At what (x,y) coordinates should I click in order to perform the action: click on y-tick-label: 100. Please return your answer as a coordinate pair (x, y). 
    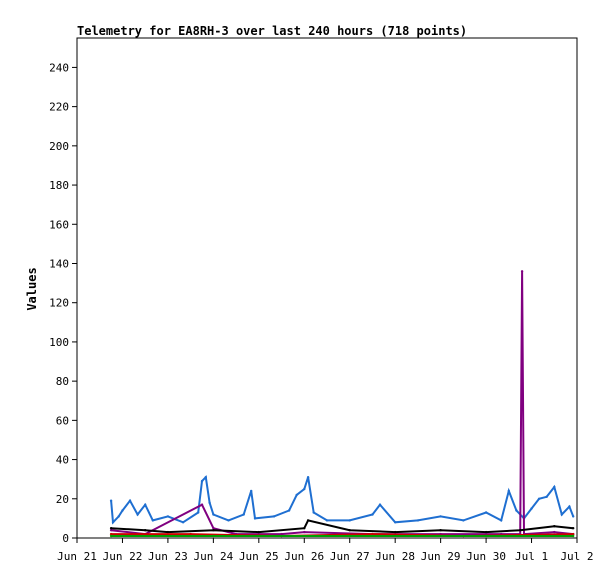
    Looking at the image, I should click on (59, 342).